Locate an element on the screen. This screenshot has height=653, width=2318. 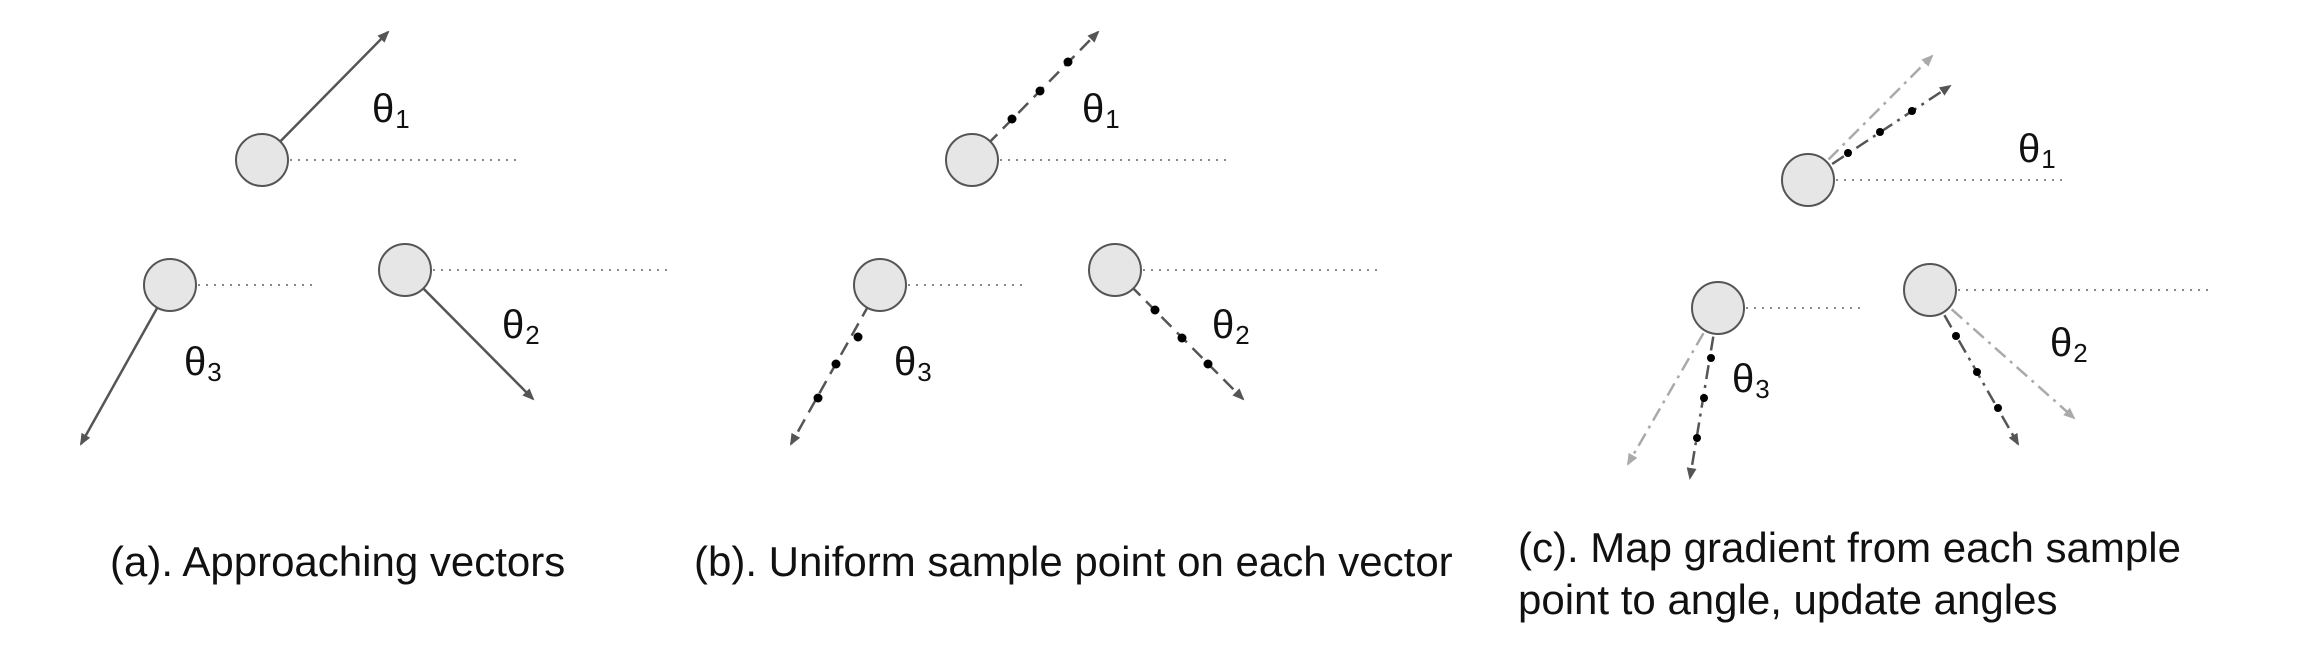
caption-c-line-1: (c). Map gradient from each sample is located at coordinates (1849, 547).